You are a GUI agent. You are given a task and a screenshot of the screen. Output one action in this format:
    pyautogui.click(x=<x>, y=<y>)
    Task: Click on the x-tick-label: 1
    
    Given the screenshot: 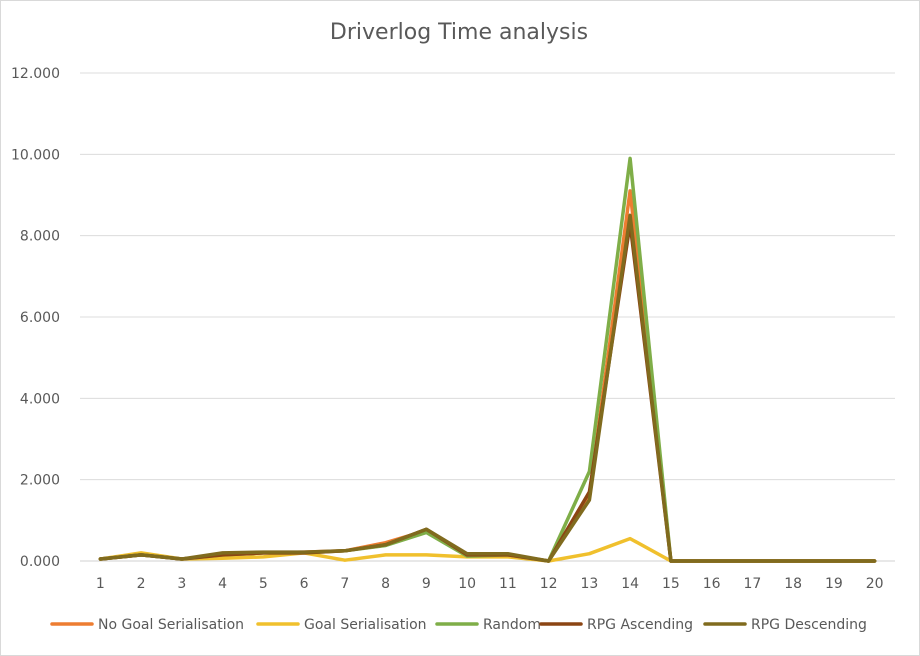 What is the action you would take?
    pyautogui.click(x=100, y=584)
    